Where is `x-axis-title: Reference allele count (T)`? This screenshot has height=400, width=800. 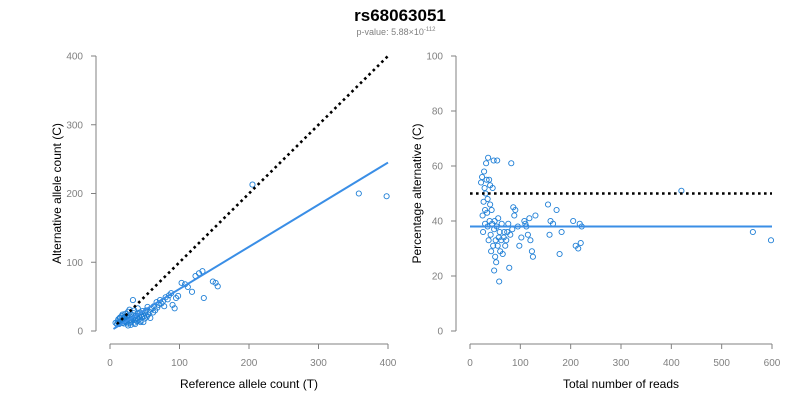 x-axis-title: Reference allele count (T) is located at coordinates (249, 384).